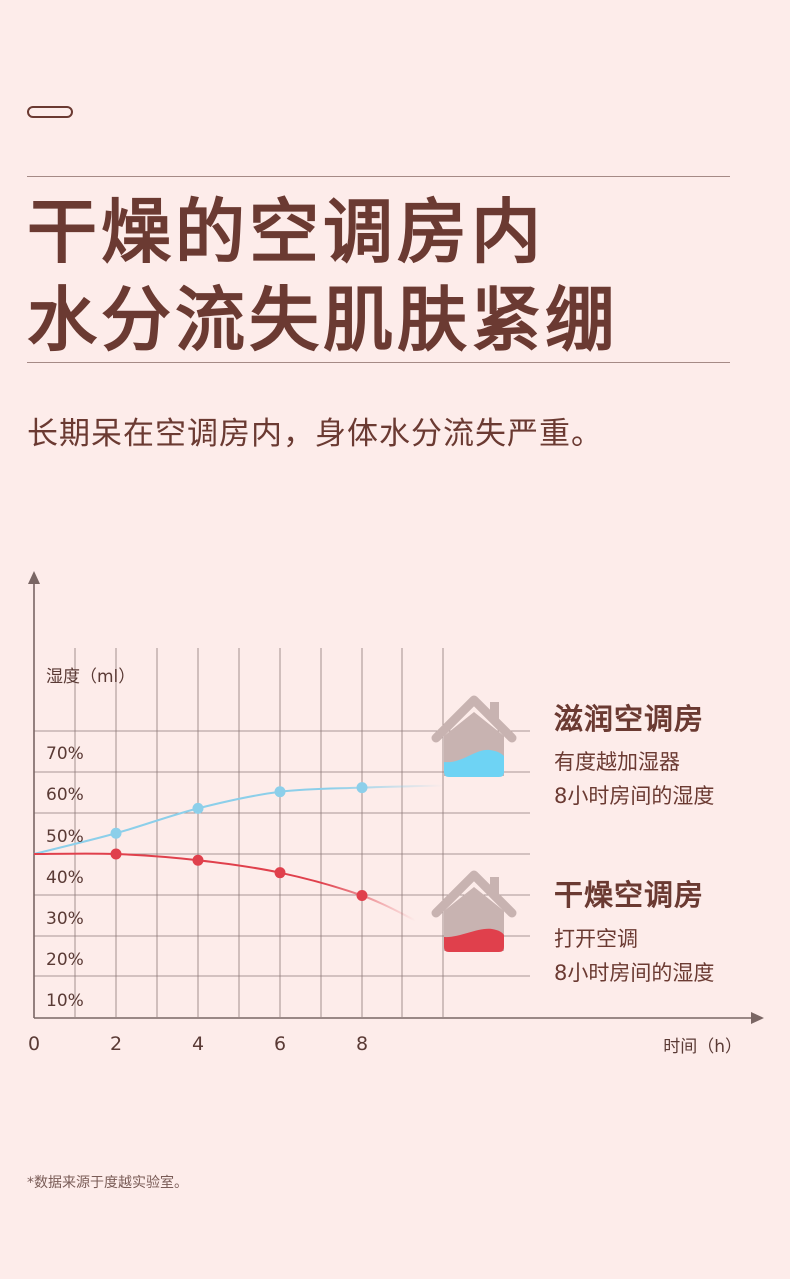 The image size is (790, 1279). I want to click on house-dry-icon, so click(474, 911).